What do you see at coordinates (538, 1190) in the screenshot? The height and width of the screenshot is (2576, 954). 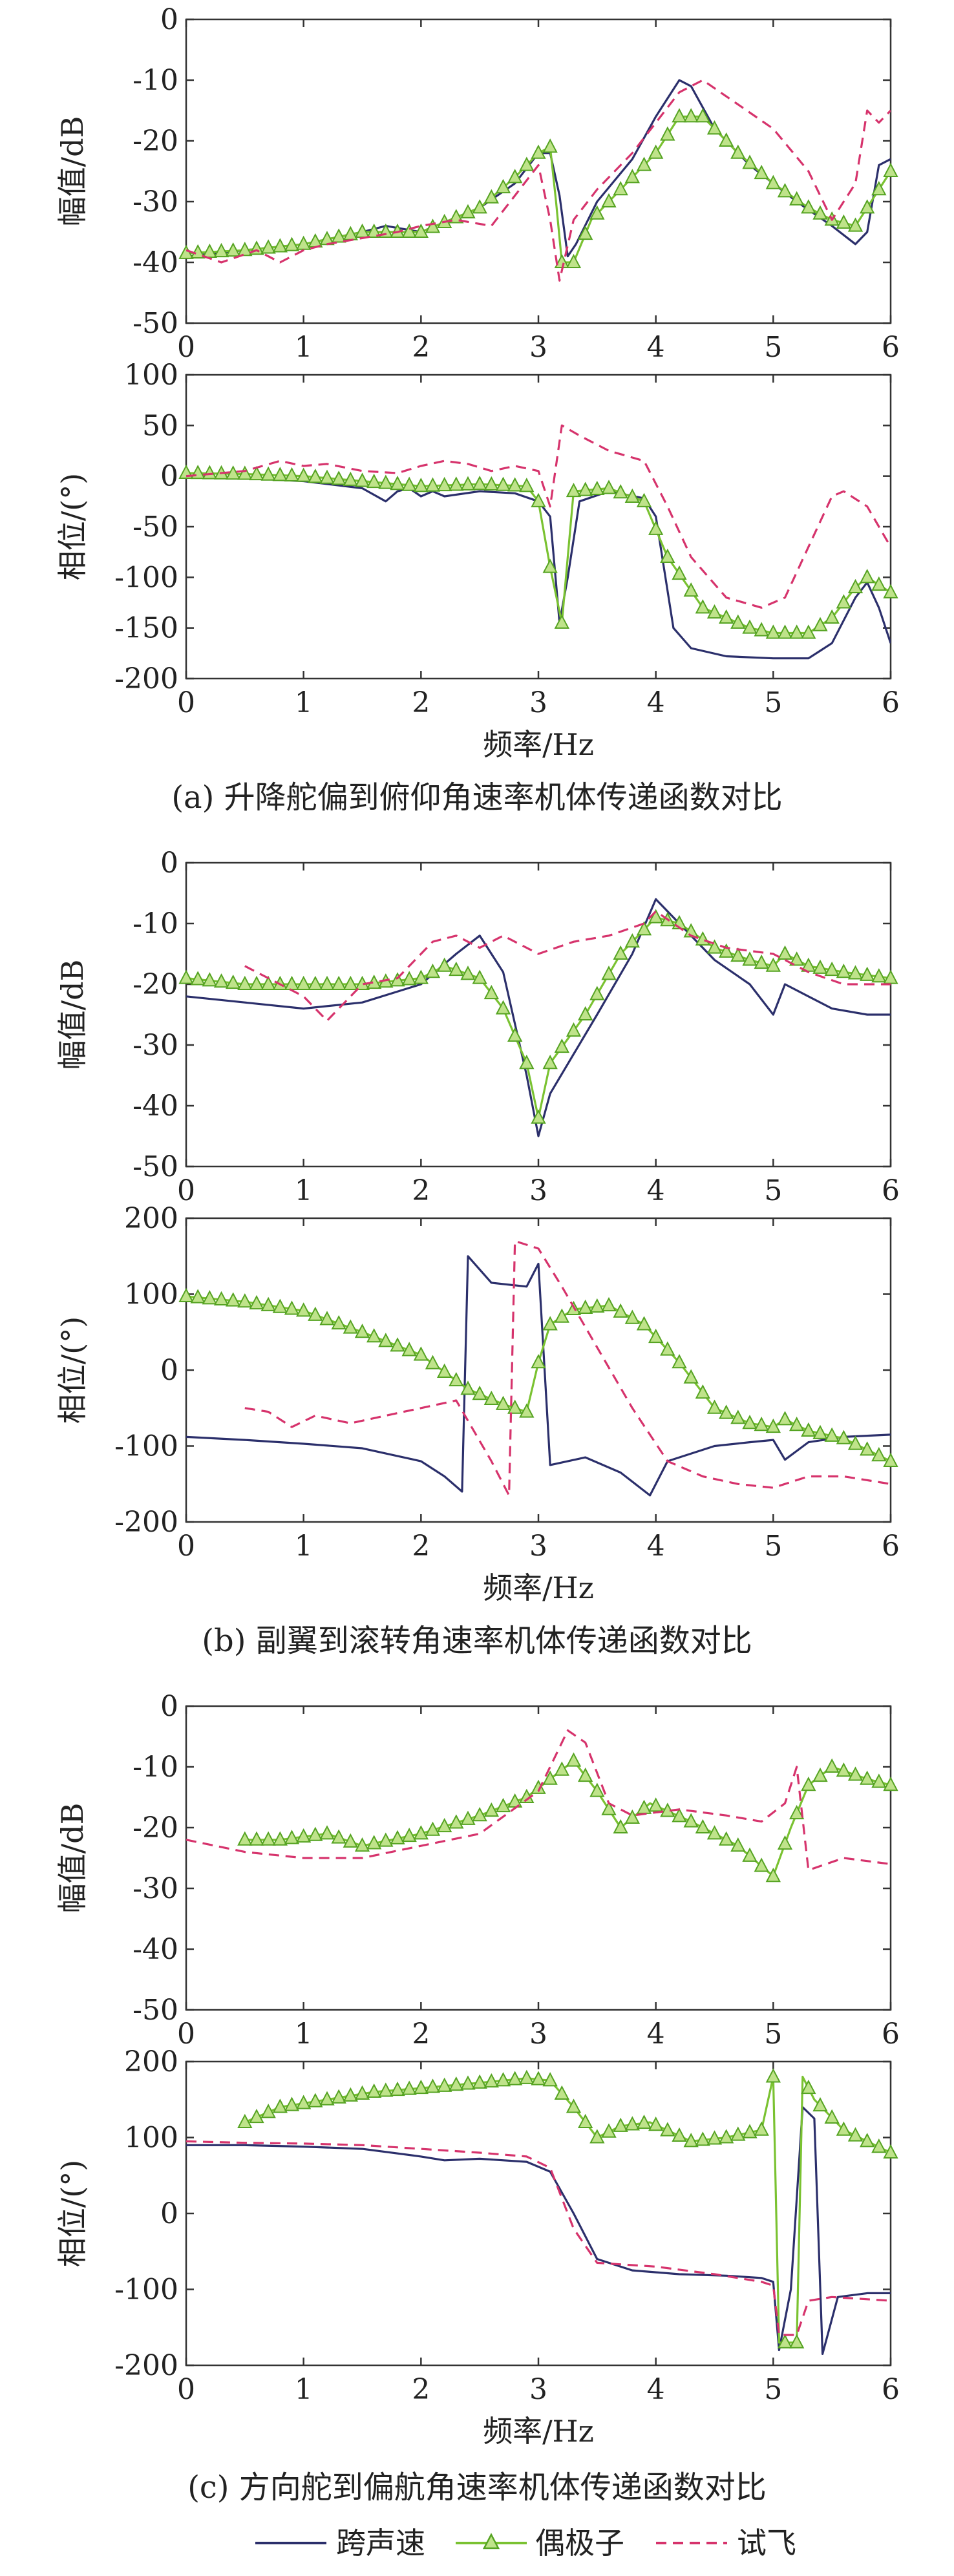 I see `x-tick-label: 3` at bounding box center [538, 1190].